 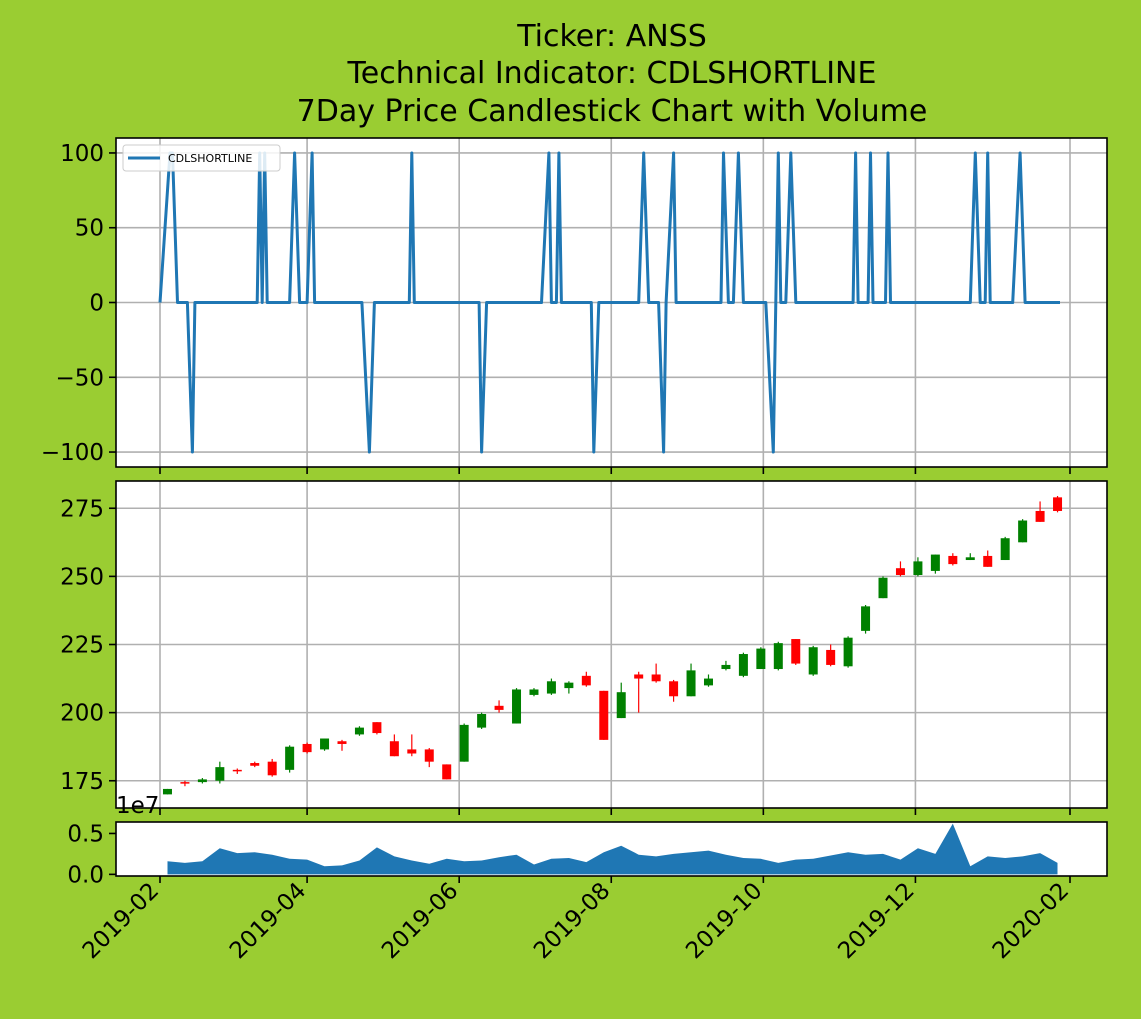 What do you see at coordinates (85, 875) in the screenshot?
I see `volume-ytick-label-1: 0.0` at bounding box center [85, 875].